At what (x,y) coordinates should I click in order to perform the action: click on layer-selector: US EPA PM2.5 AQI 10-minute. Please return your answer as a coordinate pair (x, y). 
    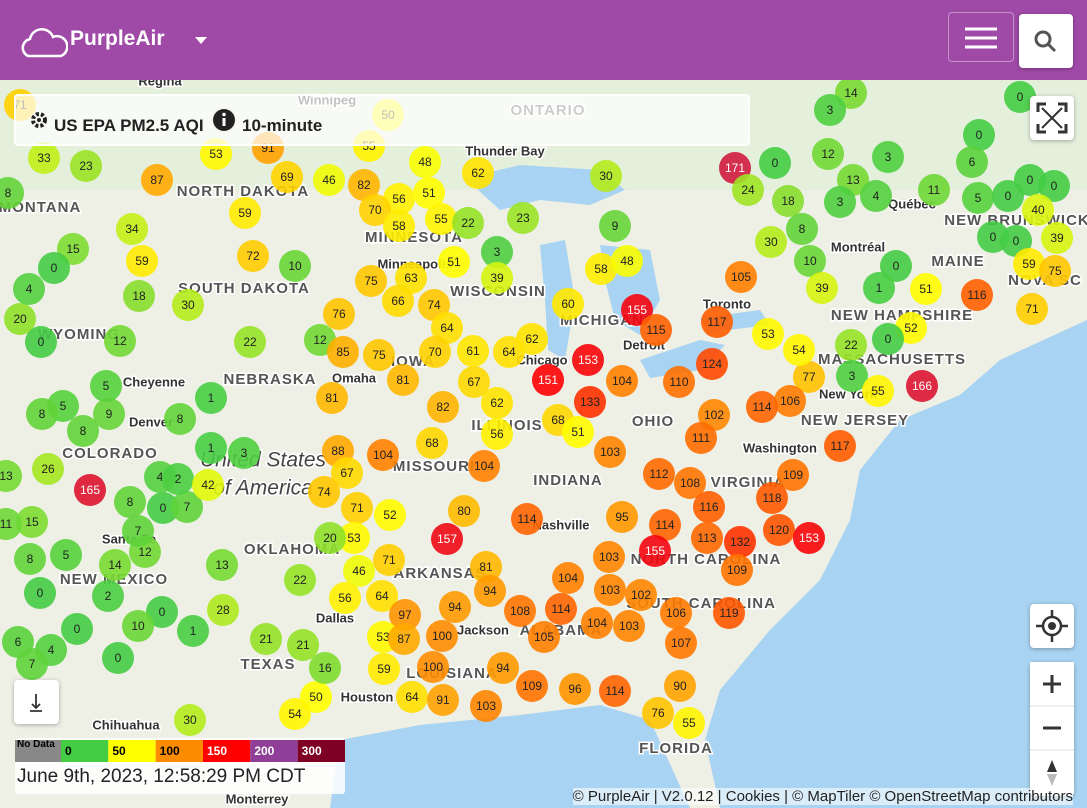
    Looking at the image, I should click on (382, 120).